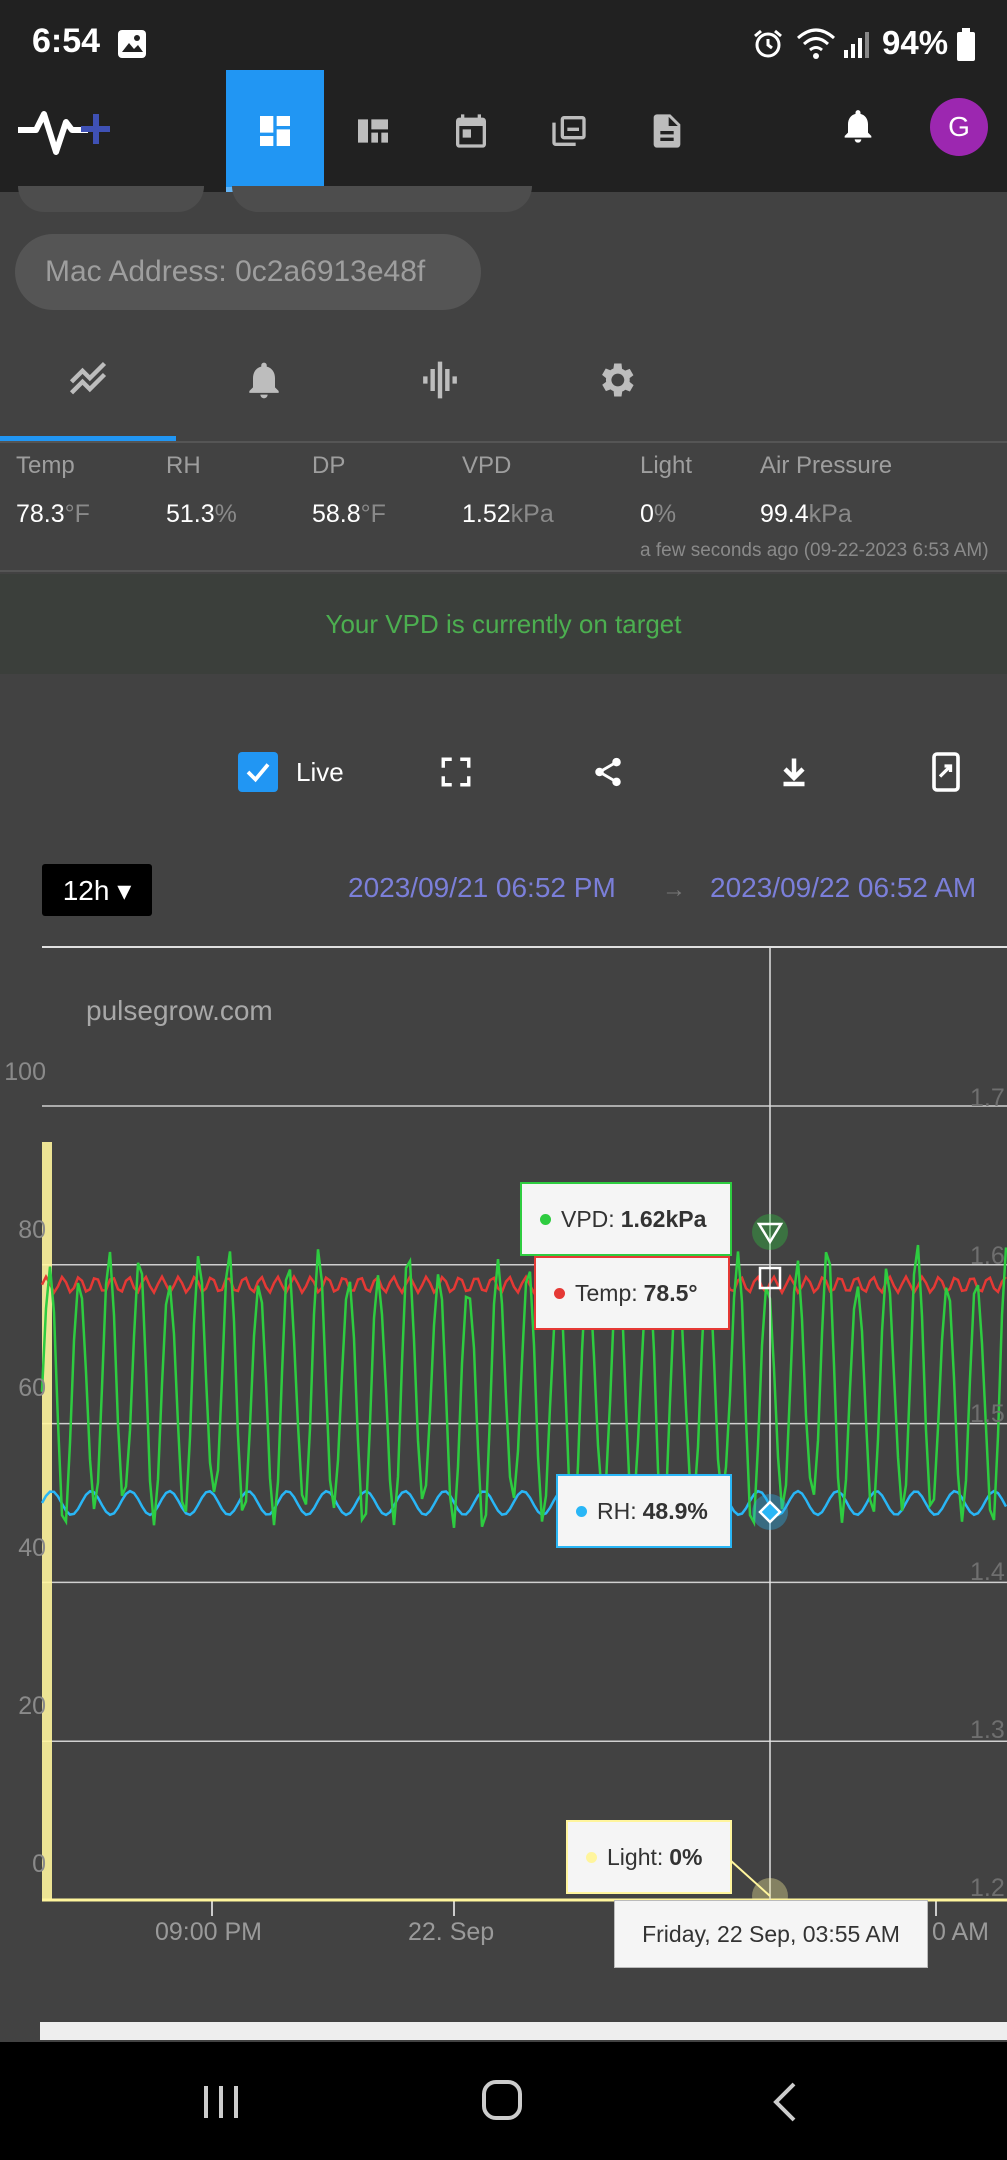  Describe the element at coordinates (64, 130) in the screenshot. I see `pulse-logo-icon` at that location.